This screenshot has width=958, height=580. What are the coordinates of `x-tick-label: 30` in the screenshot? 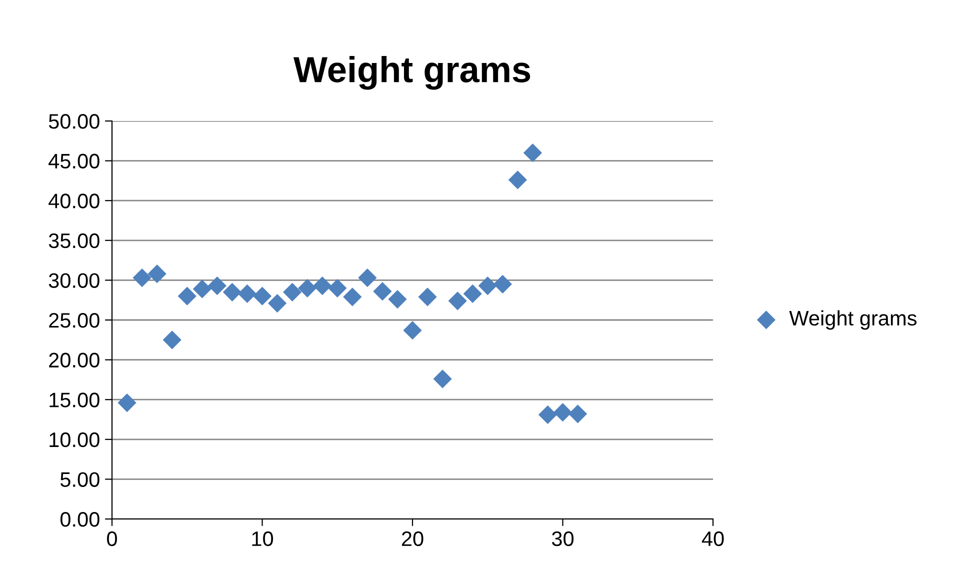 It's located at (563, 538).